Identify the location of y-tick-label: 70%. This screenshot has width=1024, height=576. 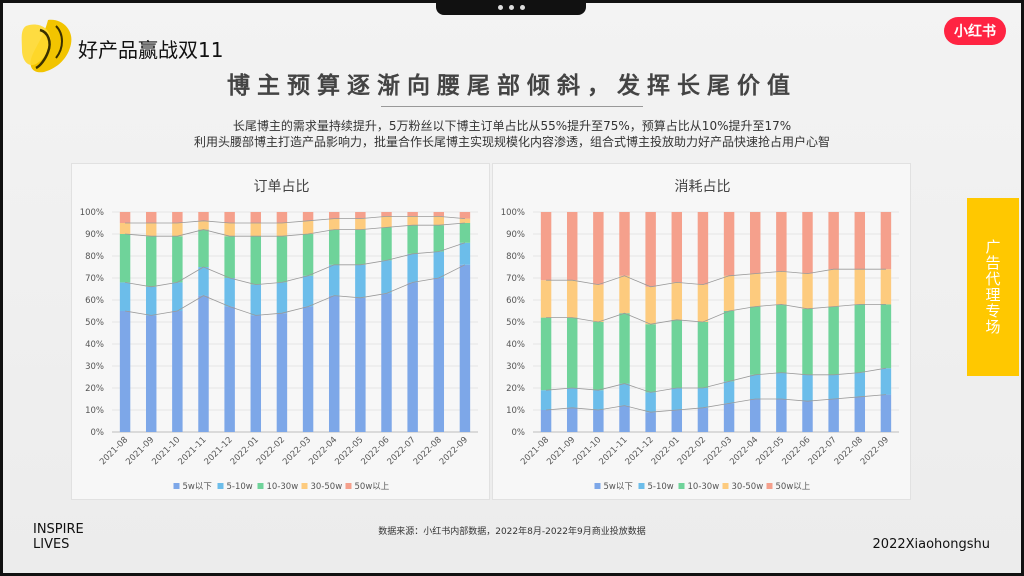
(515, 279).